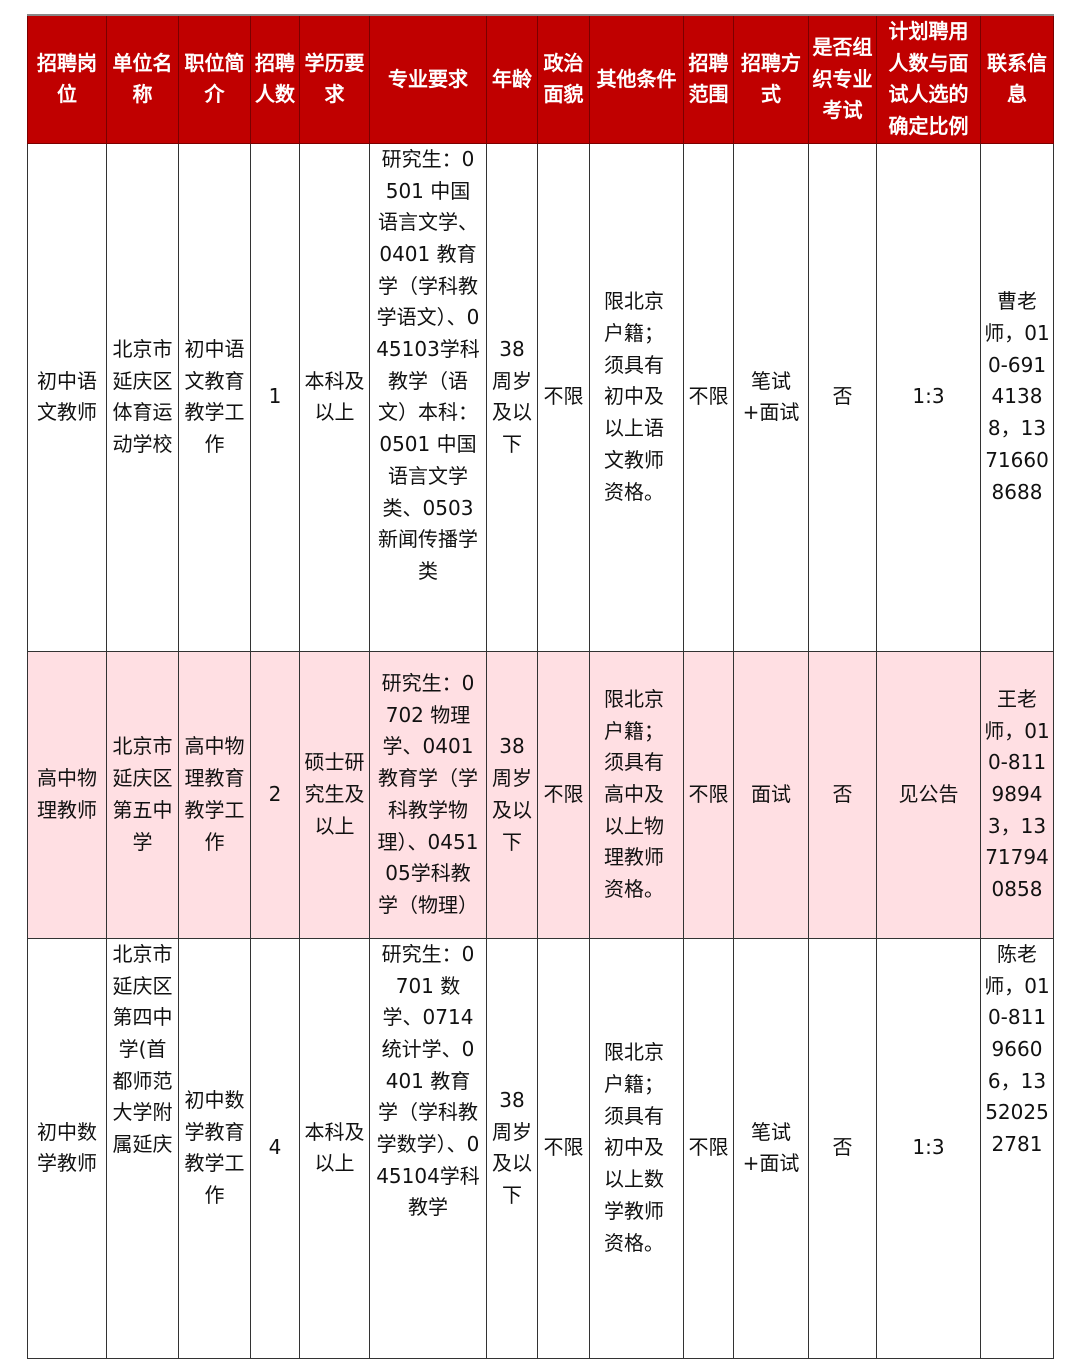 This screenshot has width=1080, height=1359. Describe the element at coordinates (636, 78) in the screenshot. I see `header-other: 其他条件` at that location.